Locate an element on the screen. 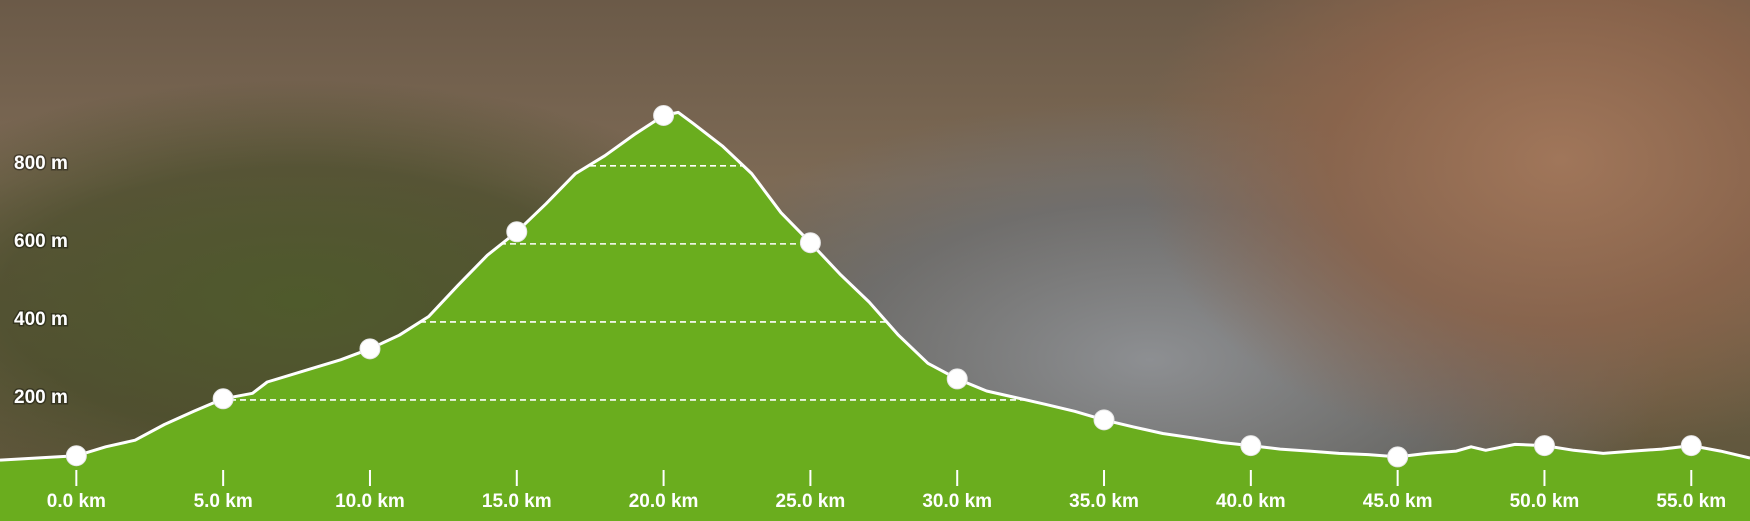 This screenshot has width=1750, height=521. x-tick-label: 0.0 km is located at coordinates (76, 501).